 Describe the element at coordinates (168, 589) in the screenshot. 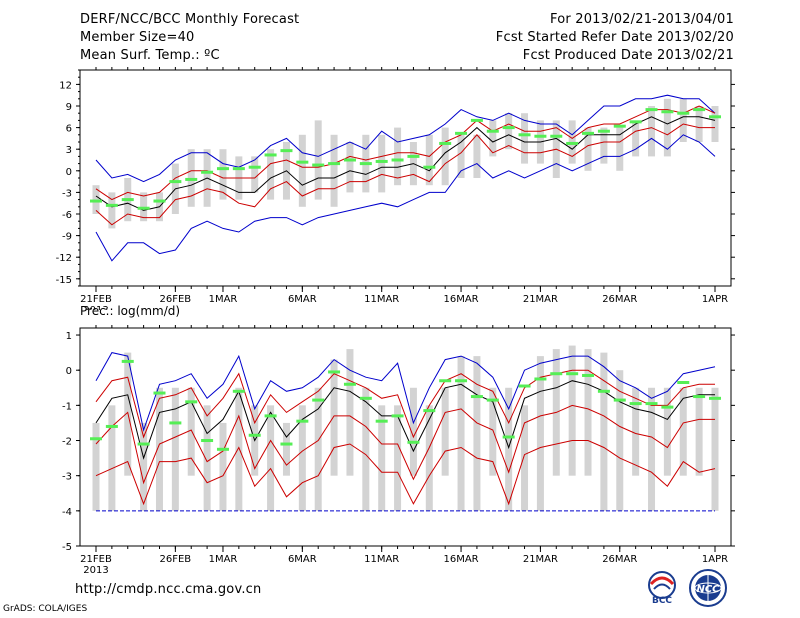

I see `source-url: http://cmdp.ncc.cma.gov.cn` at that location.